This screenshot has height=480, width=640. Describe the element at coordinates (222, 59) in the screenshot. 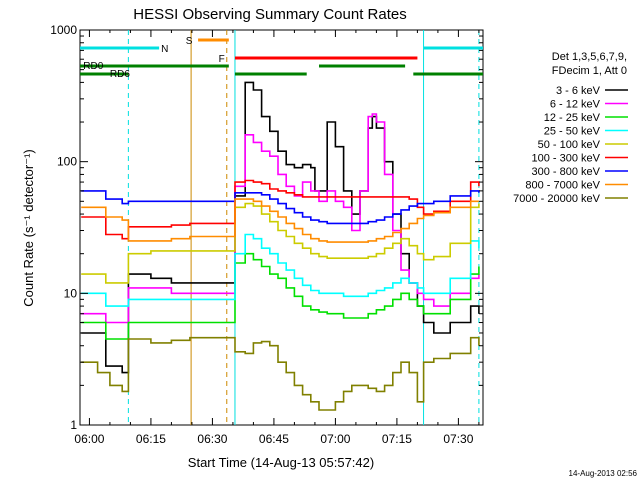

I see `flag-label-f: F` at that location.